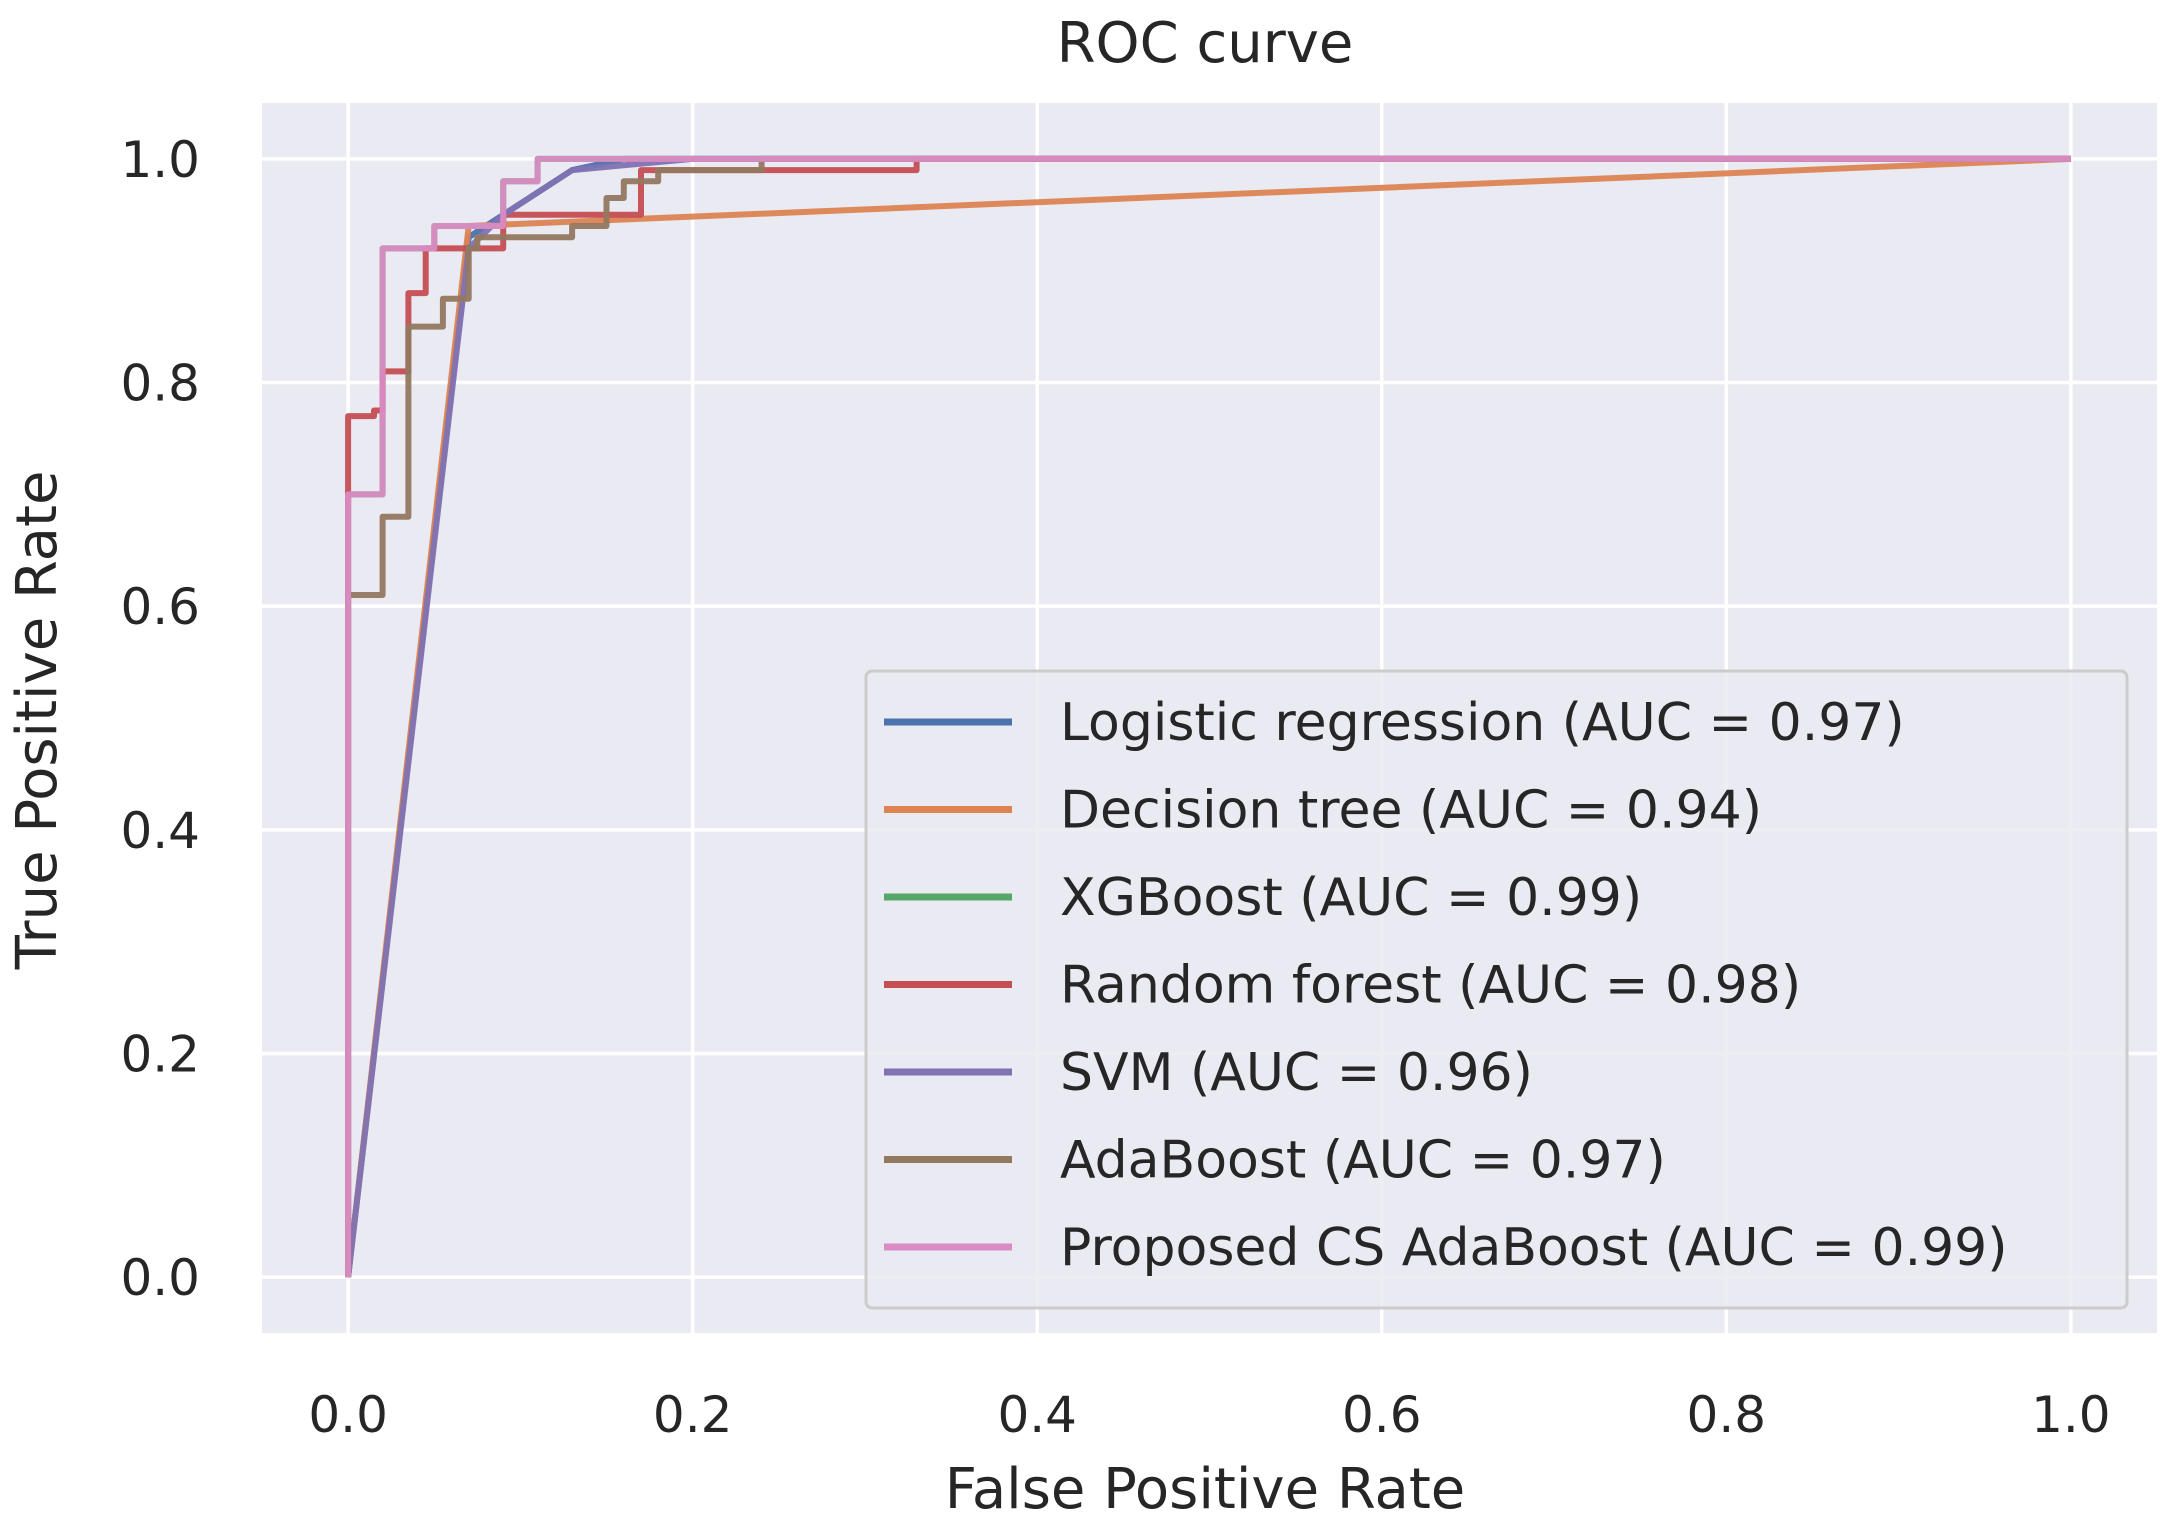  What do you see at coordinates (160, 1054) in the screenshot?
I see `y-tick-label: 0.2` at bounding box center [160, 1054].